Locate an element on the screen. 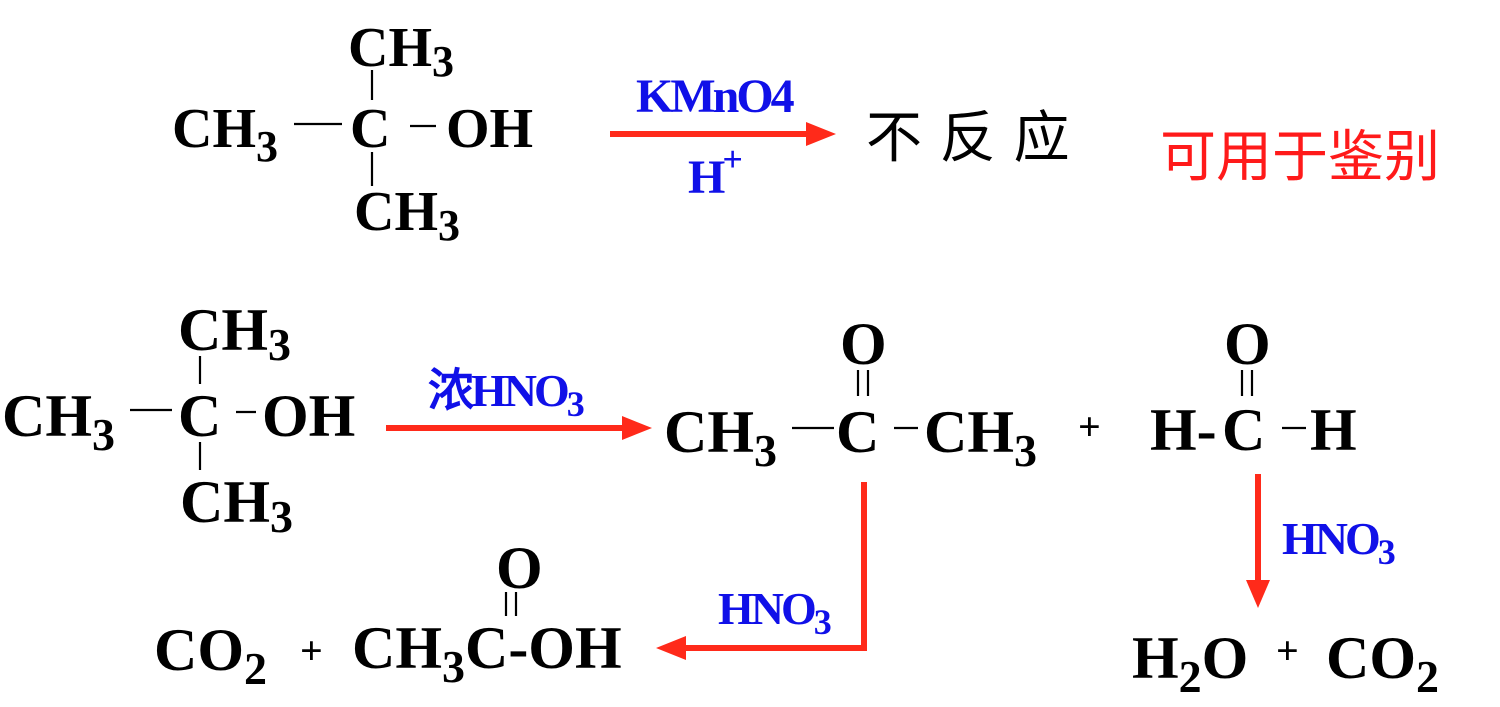 The width and height of the screenshot is (1500, 707). products-ketone-branch: CO2 + O CH3C-OH is located at coordinates (388, 614).